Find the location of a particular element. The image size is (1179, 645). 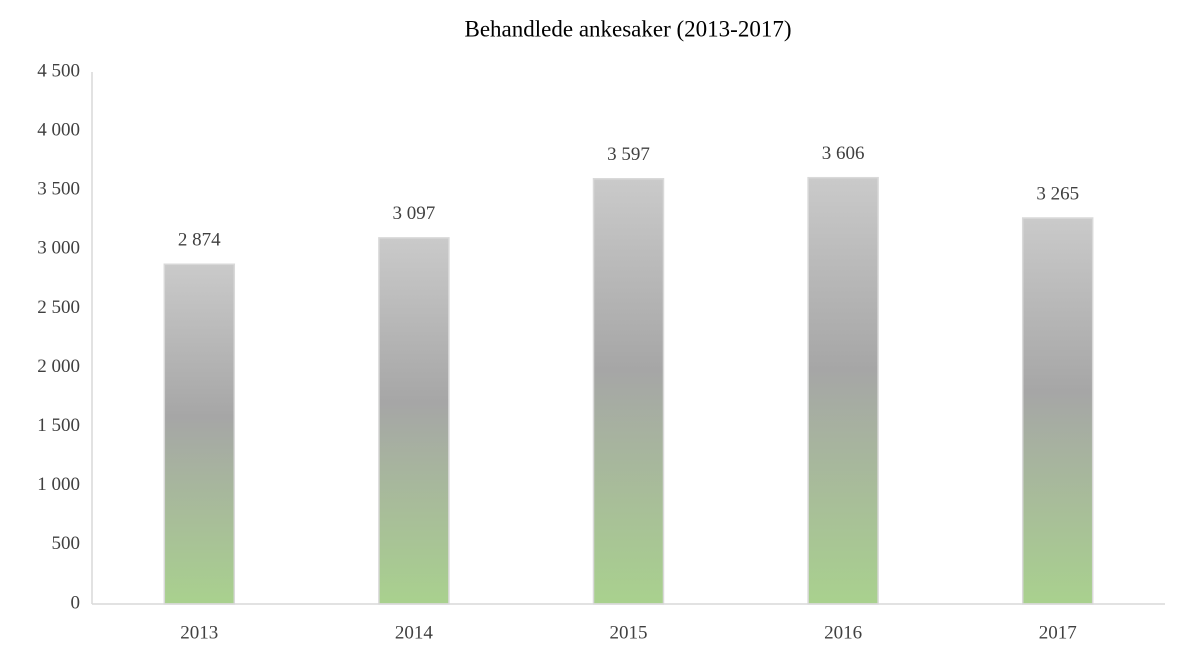

value-label: 2 874 is located at coordinates (199, 240).